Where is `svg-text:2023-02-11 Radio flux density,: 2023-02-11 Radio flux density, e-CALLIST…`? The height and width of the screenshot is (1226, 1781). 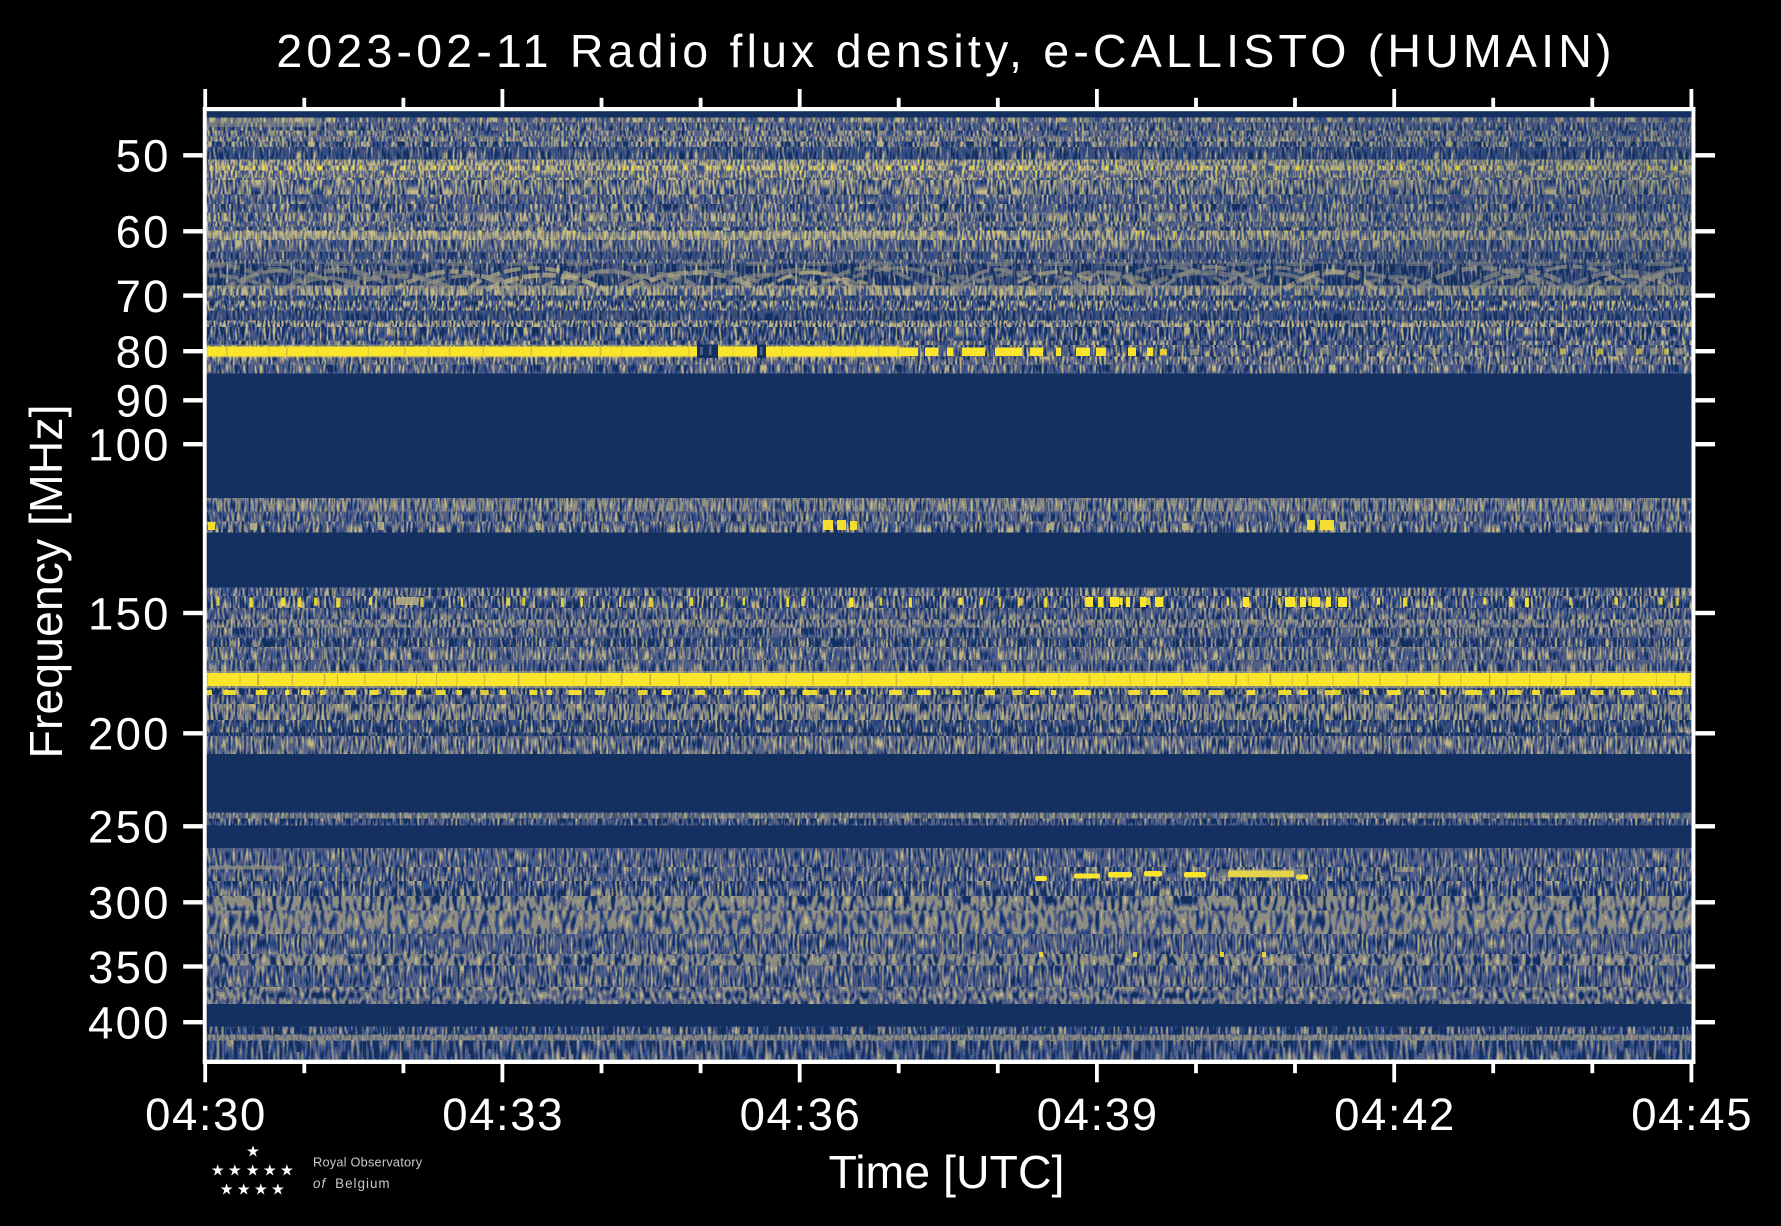
svg-text:2023-02-11 Radio flux density,: 2023-02-11 Radio flux density, e-CALLIST… is located at coordinates (945, 51).